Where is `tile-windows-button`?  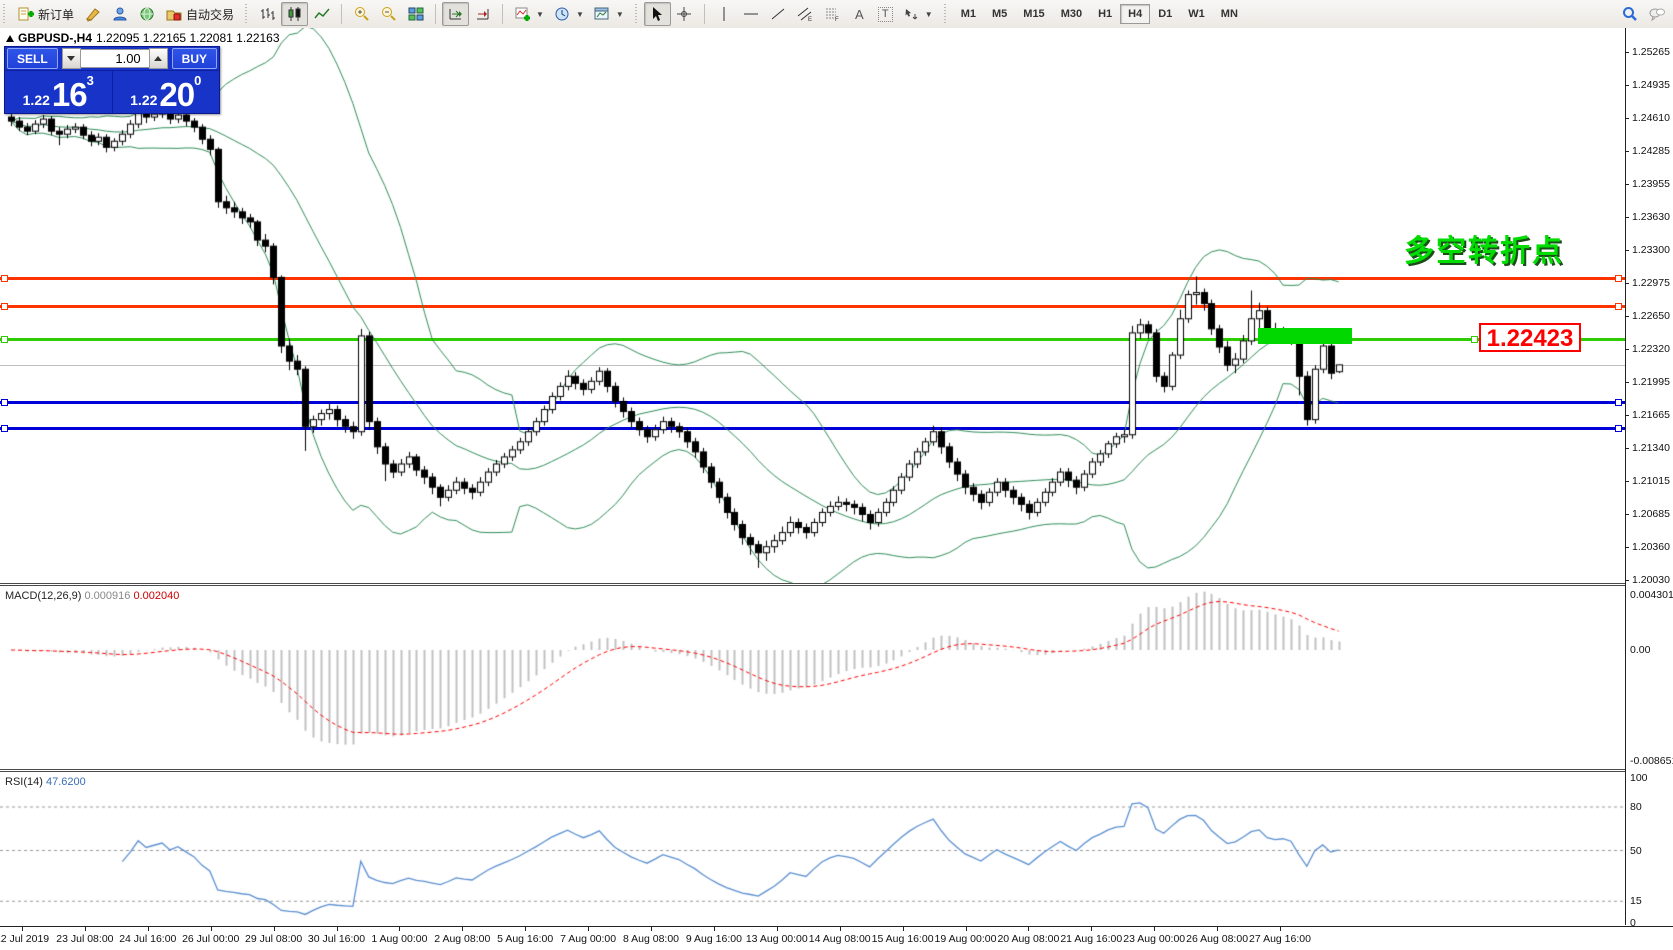 tile-windows-button is located at coordinates (415, 14).